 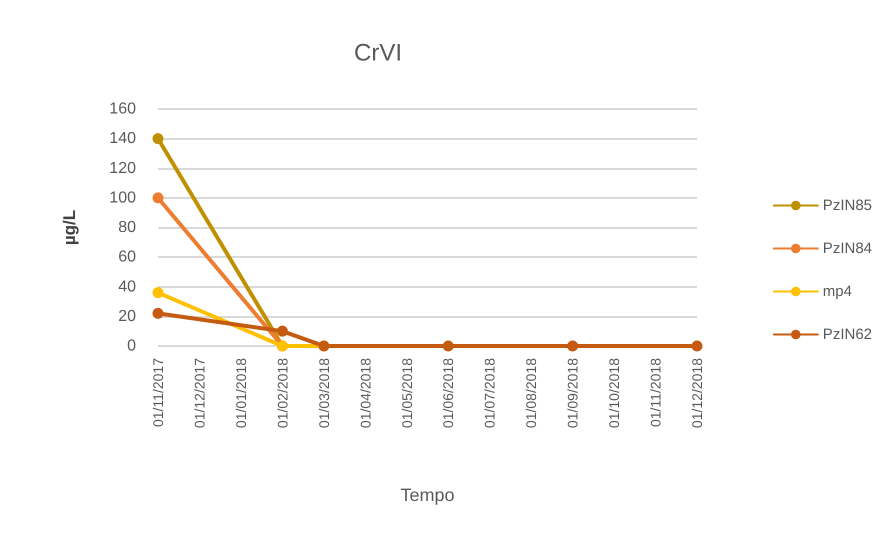 What do you see at coordinates (122, 139) in the screenshot?
I see `y-tick-label: 140` at bounding box center [122, 139].